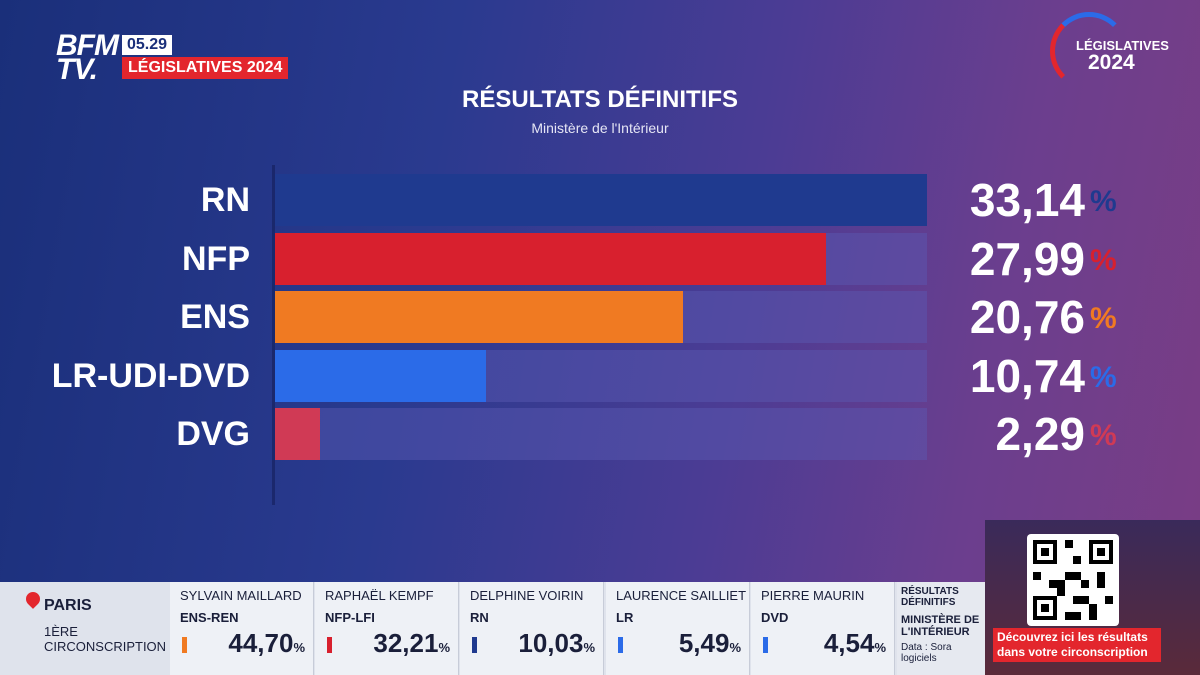 Image resolution: width=1200 pixels, height=675 pixels. What do you see at coordinates (33, 599) in the screenshot?
I see `map-pin-icon` at bounding box center [33, 599].